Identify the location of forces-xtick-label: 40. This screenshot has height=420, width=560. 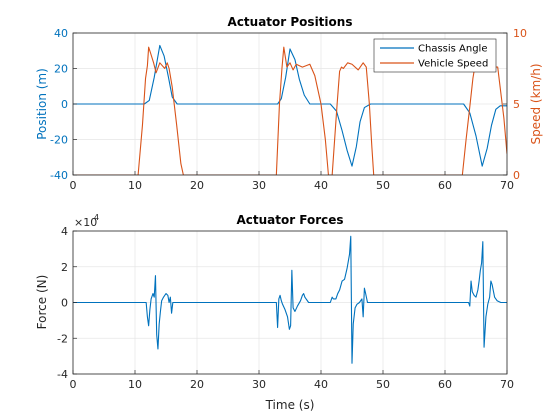
(321, 384).